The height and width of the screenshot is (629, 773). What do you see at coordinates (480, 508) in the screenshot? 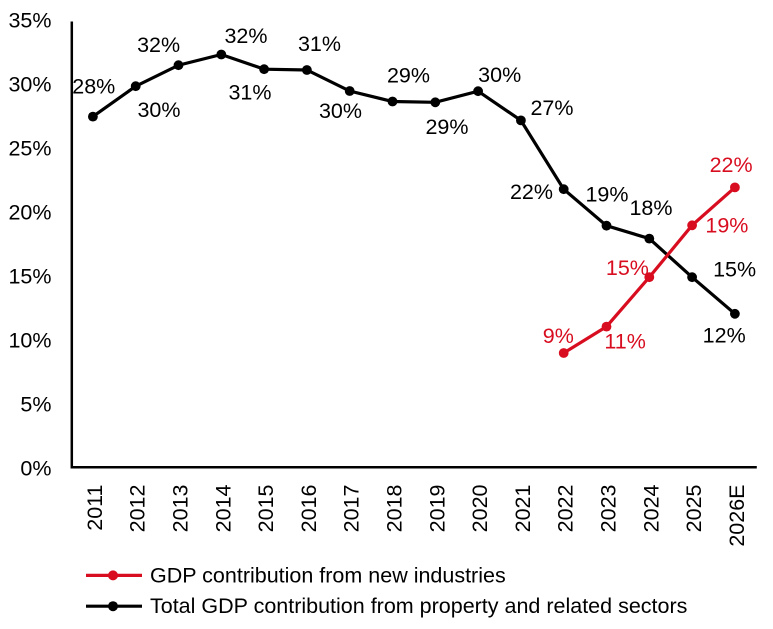
I see `svg-text: 2020` at bounding box center [480, 508].